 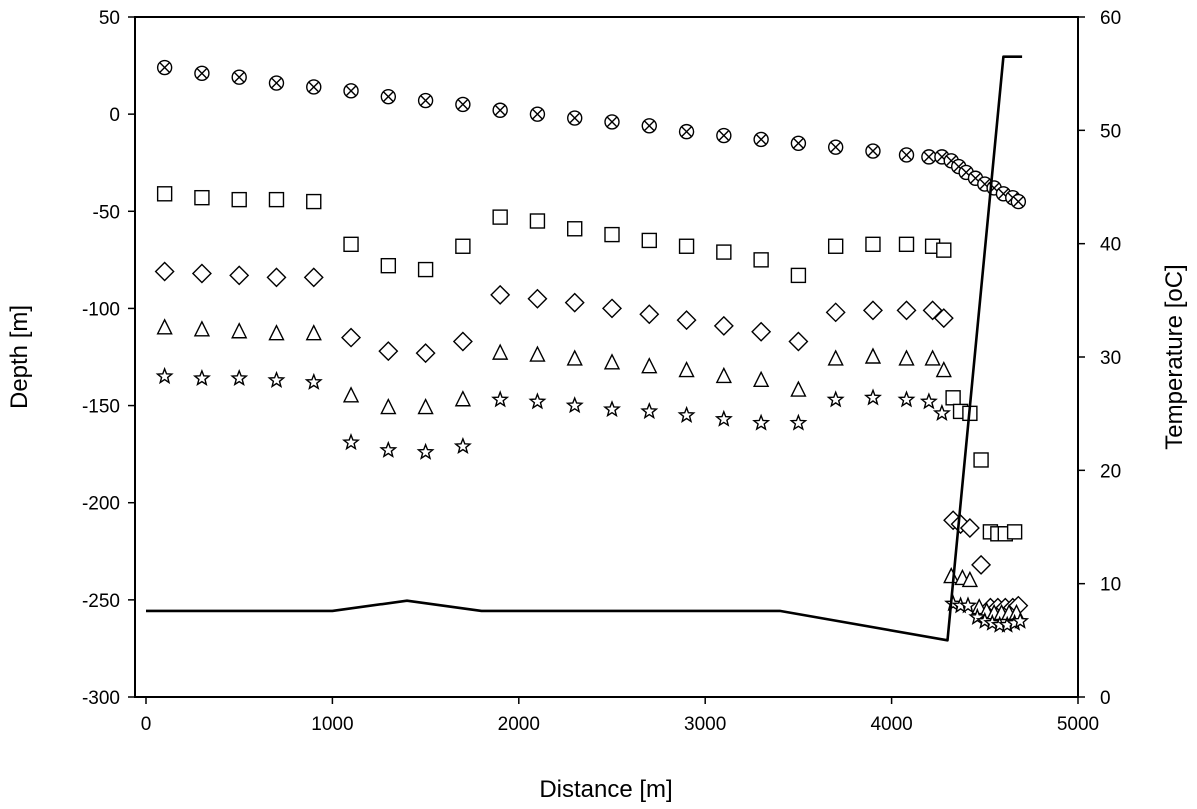 I want to click on x-tick-label: 1000, so click(x=332, y=724).